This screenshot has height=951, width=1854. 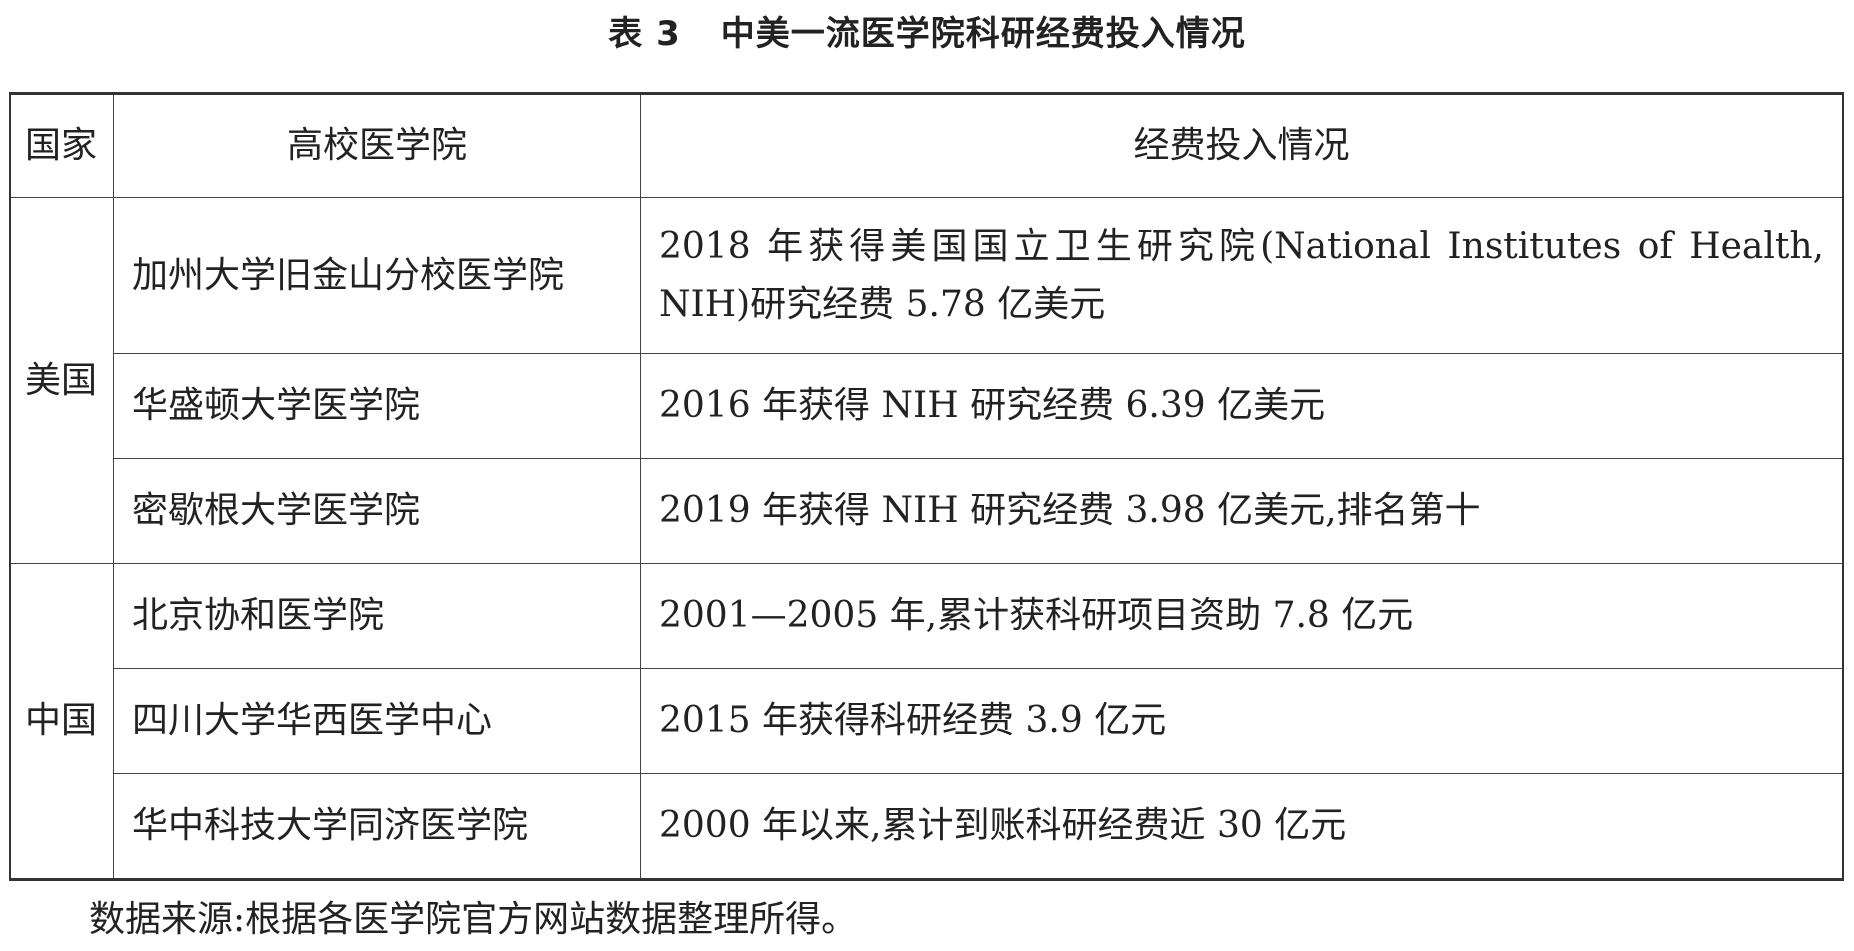 I want to click on table-title: 中美一流医学院科研经费投入情况, so click(x=983, y=34).